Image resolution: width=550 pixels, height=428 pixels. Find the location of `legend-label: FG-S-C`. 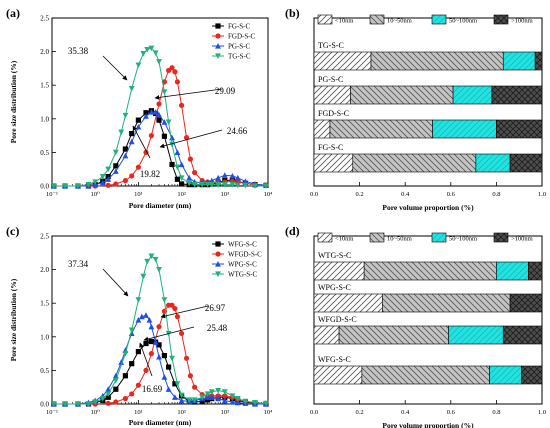

legend-label: FG-S-C is located at coordinates (239, 27).